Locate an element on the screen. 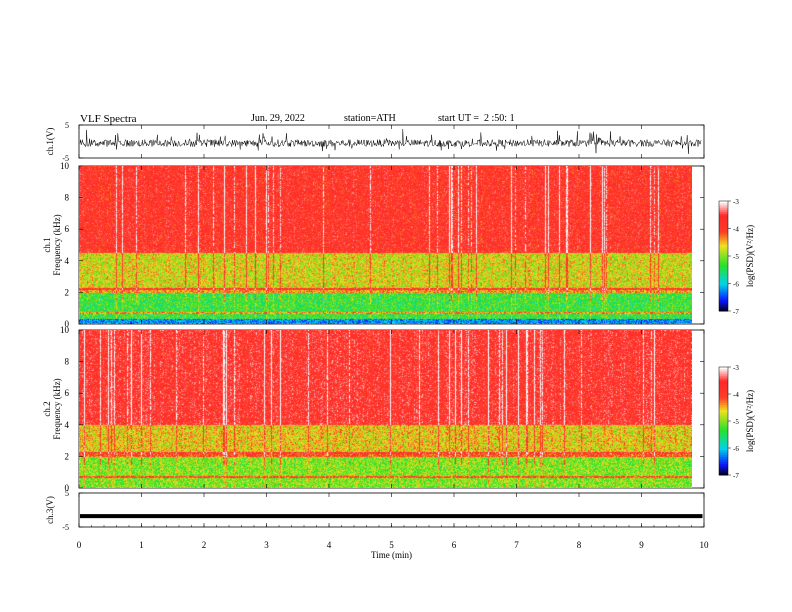 The image size is (792, 612). spec1-ytick-label: 8 is located at coordinates (67, 198).